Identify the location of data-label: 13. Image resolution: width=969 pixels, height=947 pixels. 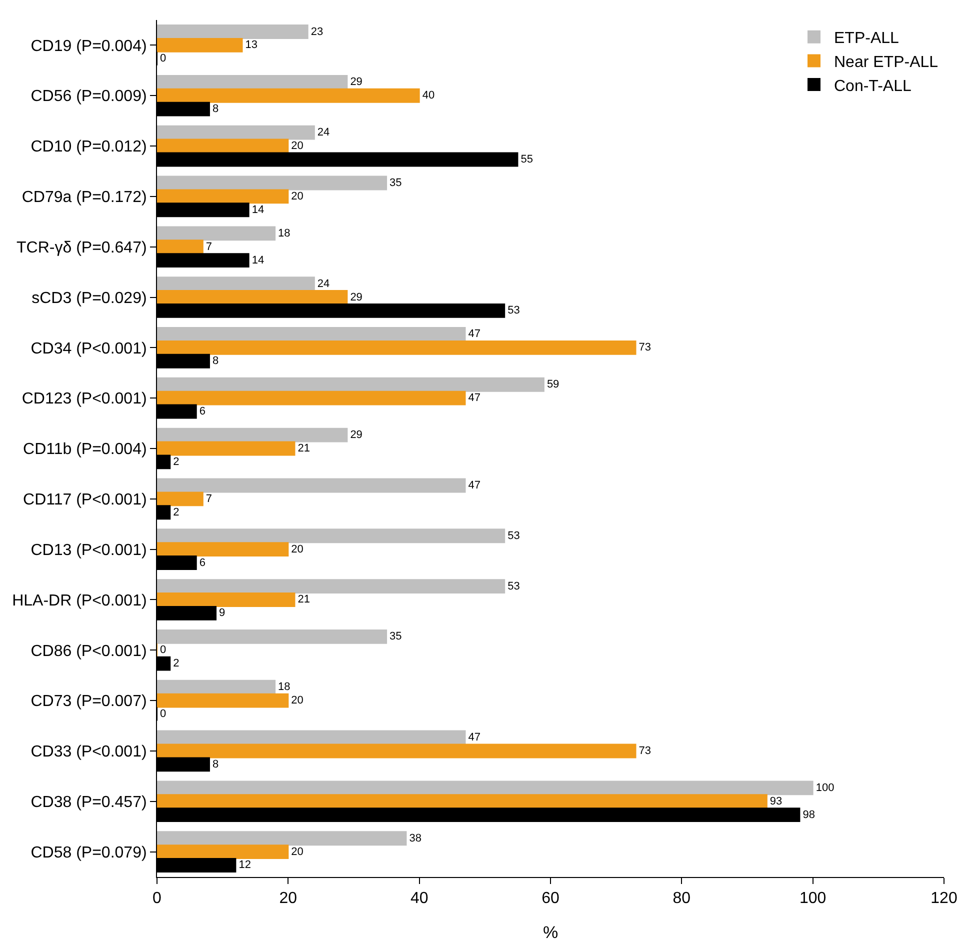
(251, 45).